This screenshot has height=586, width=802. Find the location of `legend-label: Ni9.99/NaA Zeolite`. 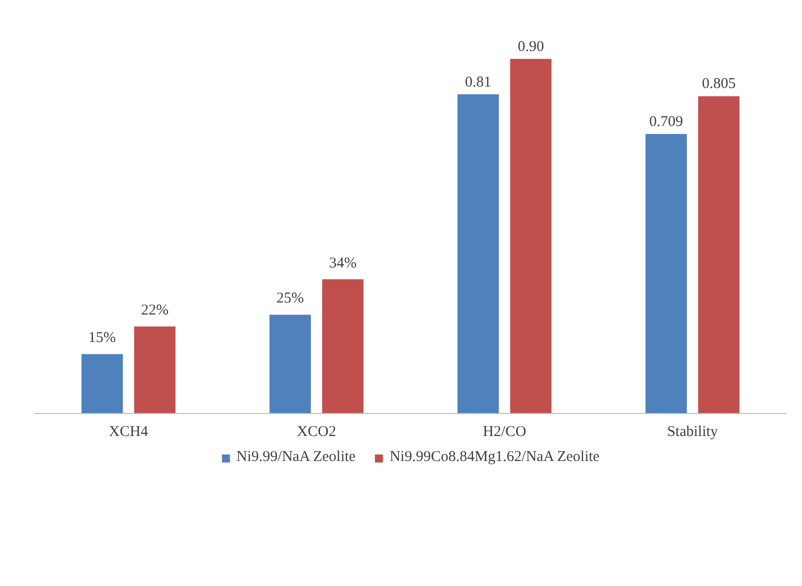

legend-label: Ni9.99/NaA Zeolite is located at coordinates (296, 457).